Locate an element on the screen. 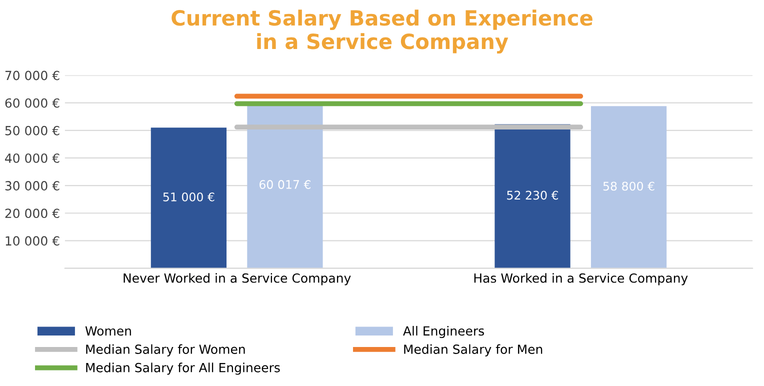 This screenshot has height=386, width=764. data-label: 60 017 € is located at coordinates (285, 184).